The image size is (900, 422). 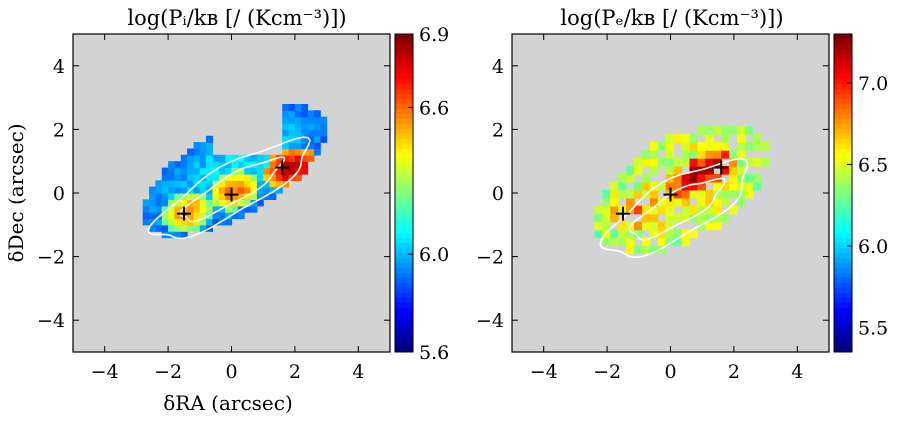 What do you see at coordinates (51, 321) in the screenshot?
I see `y-tick-label: −4` at bounding box center [51, 321].